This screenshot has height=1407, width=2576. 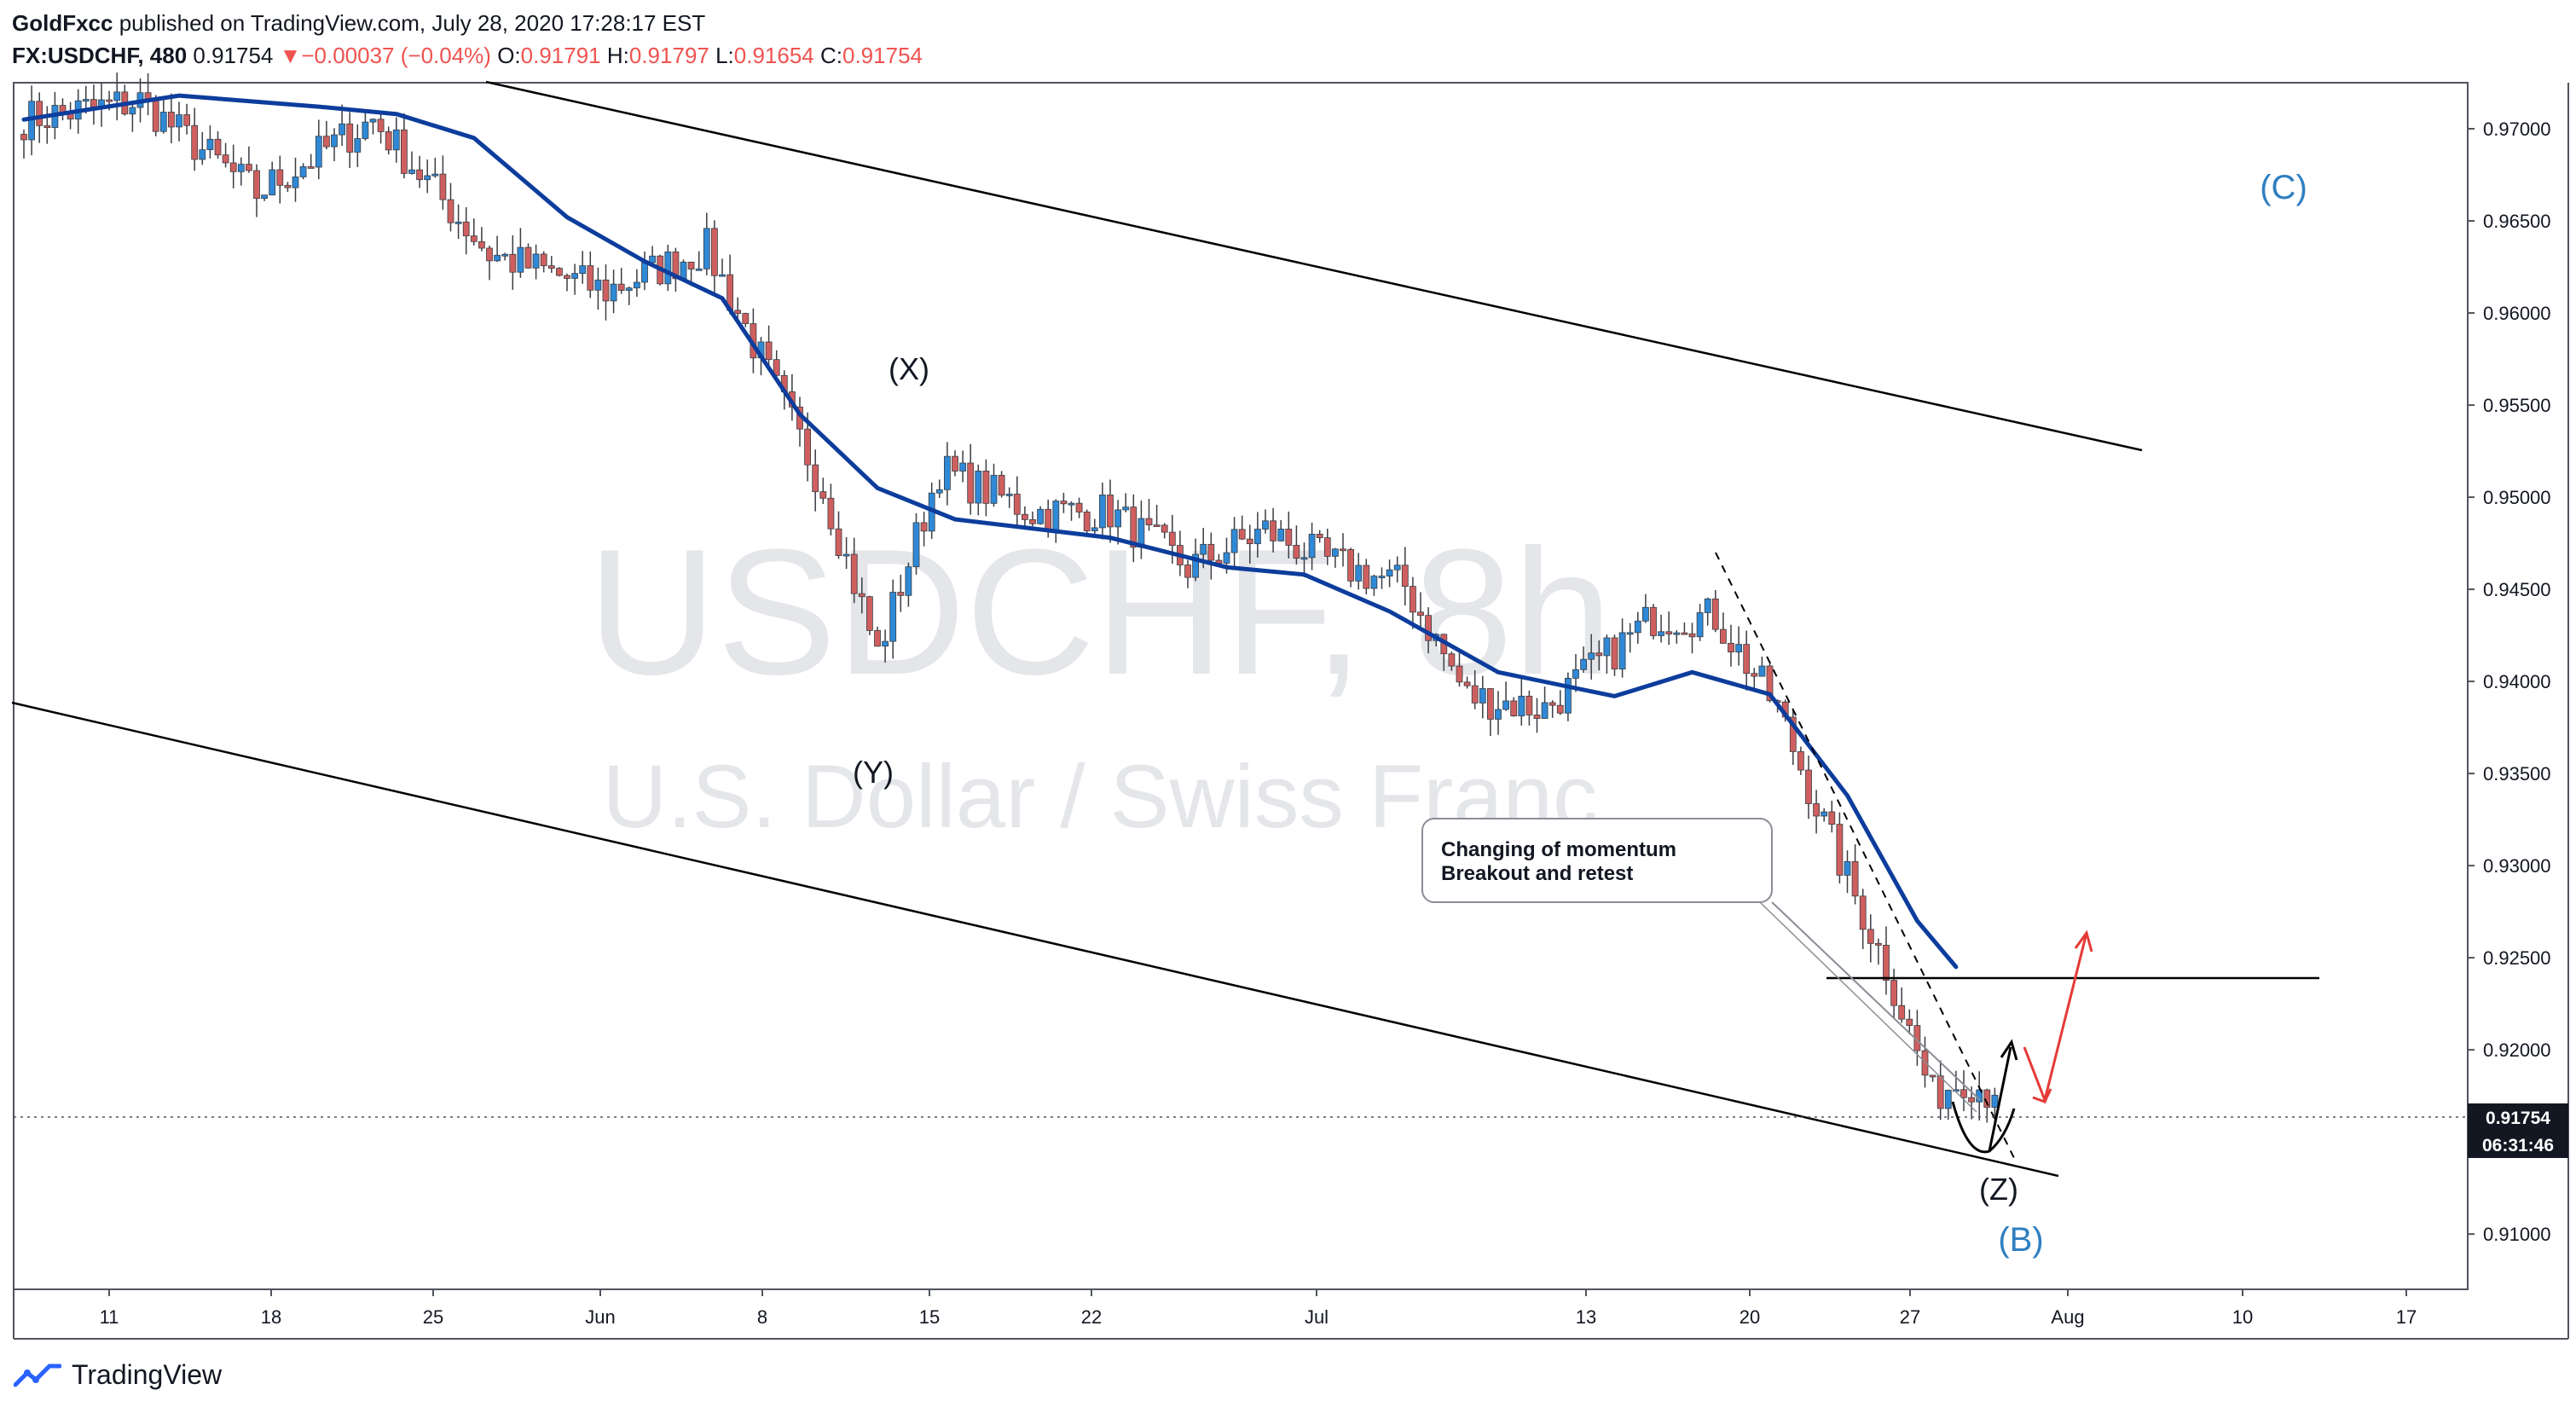 I want to click on x-tick-label: 13, so click(x=1586, y=1317).